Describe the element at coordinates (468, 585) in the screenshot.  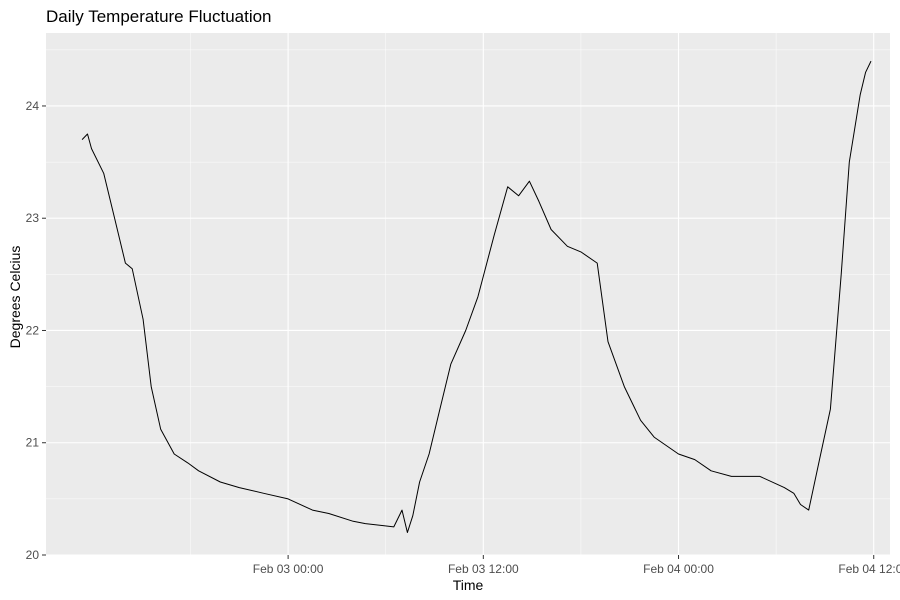
I see `x-axis-title: Time` at that location.